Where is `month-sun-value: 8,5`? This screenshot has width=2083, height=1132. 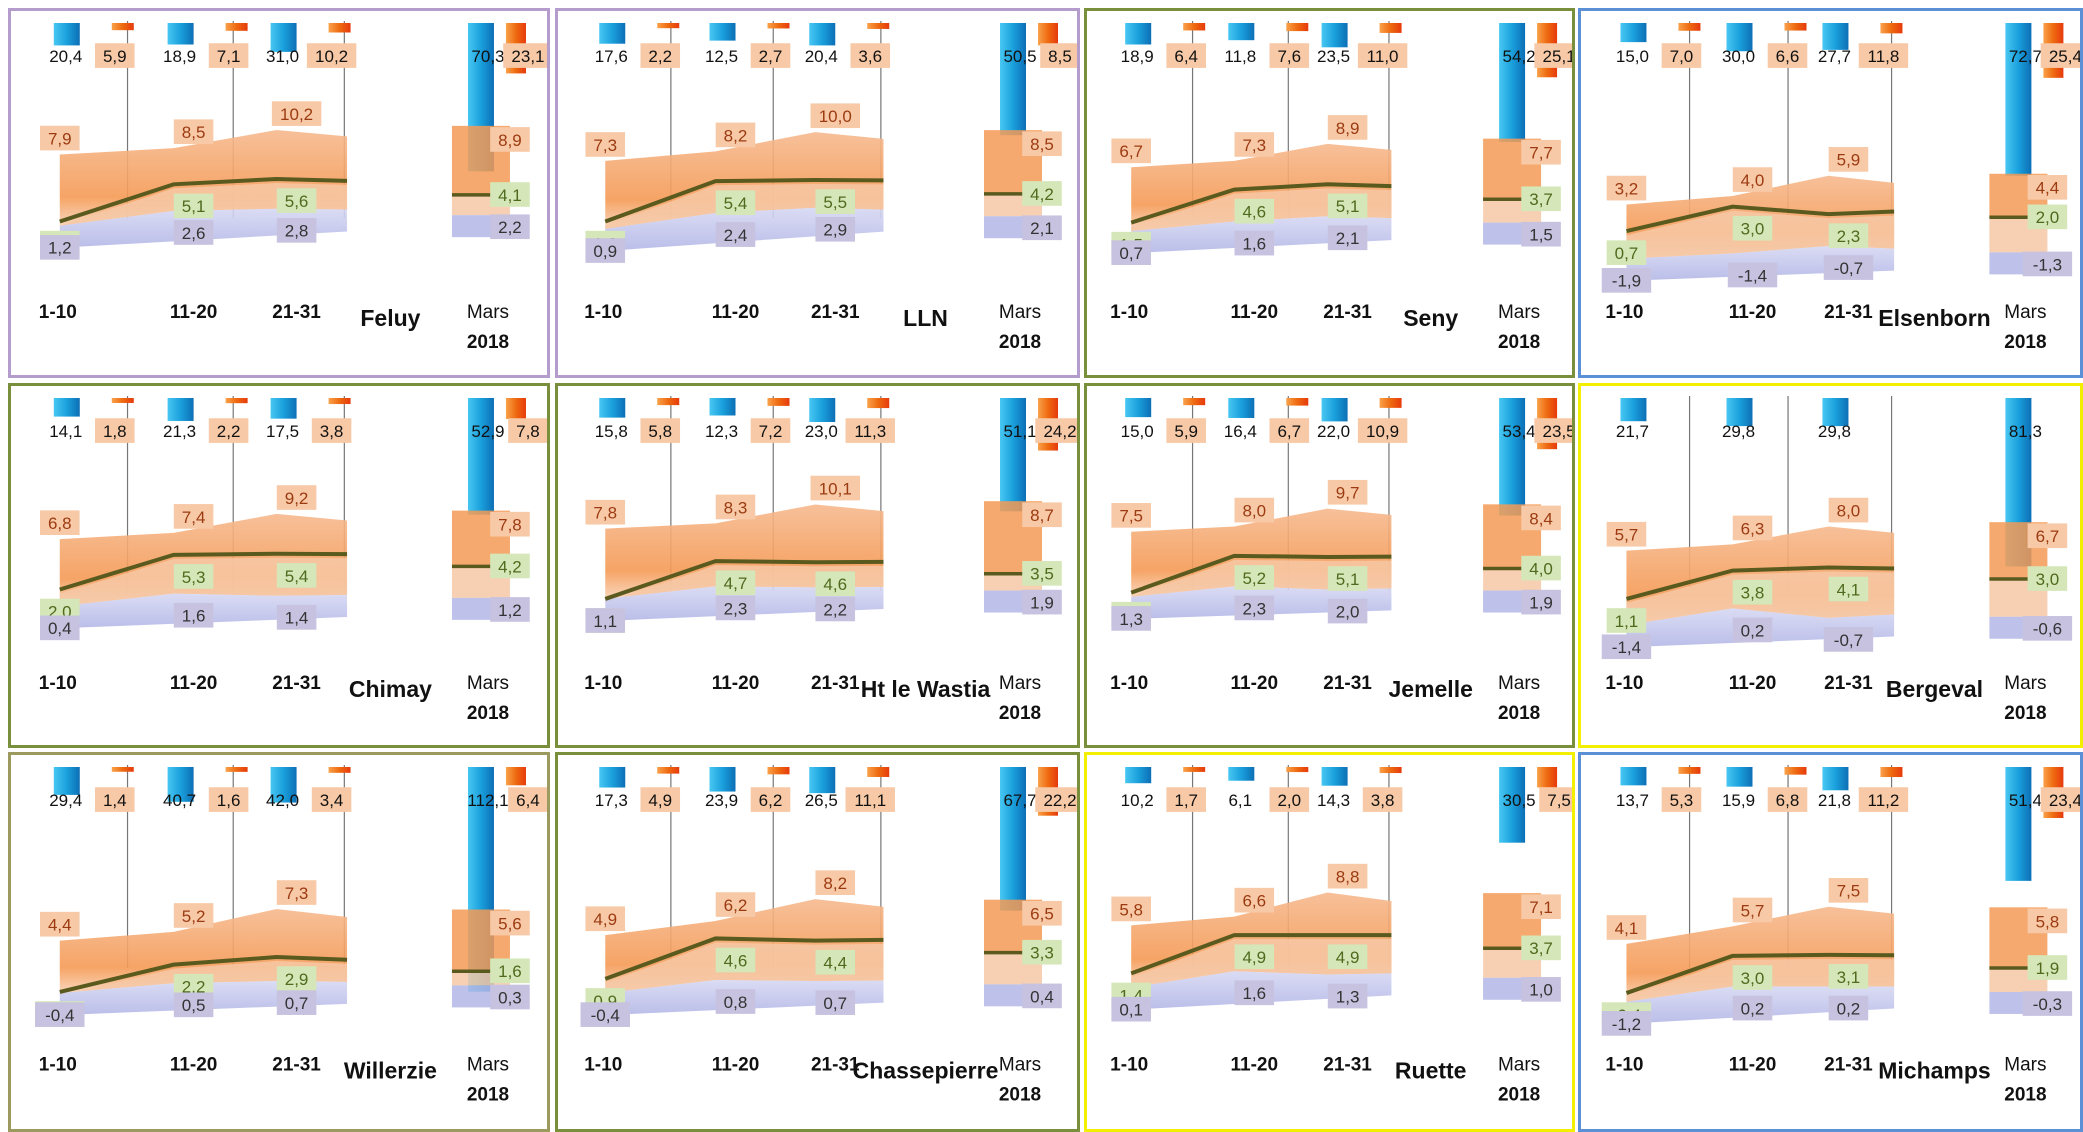 month-sun-value: 8,5 is located at coordinates (1060, 56).